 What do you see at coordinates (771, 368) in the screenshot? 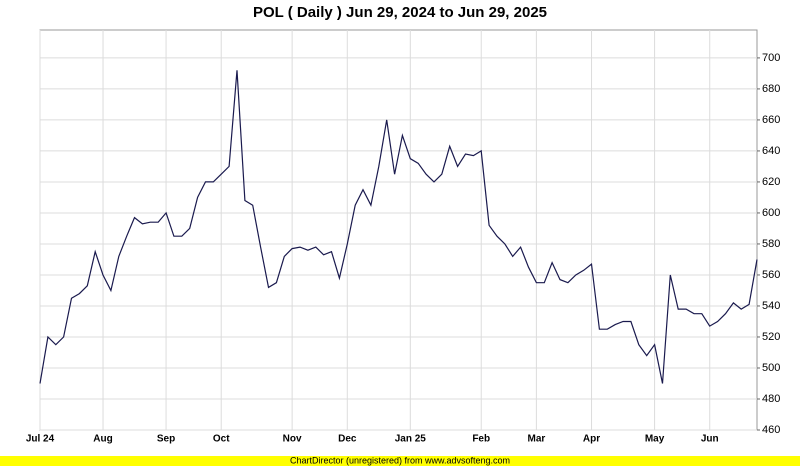
I see `y-tick-label: 500` at bounding box center [771, 368].